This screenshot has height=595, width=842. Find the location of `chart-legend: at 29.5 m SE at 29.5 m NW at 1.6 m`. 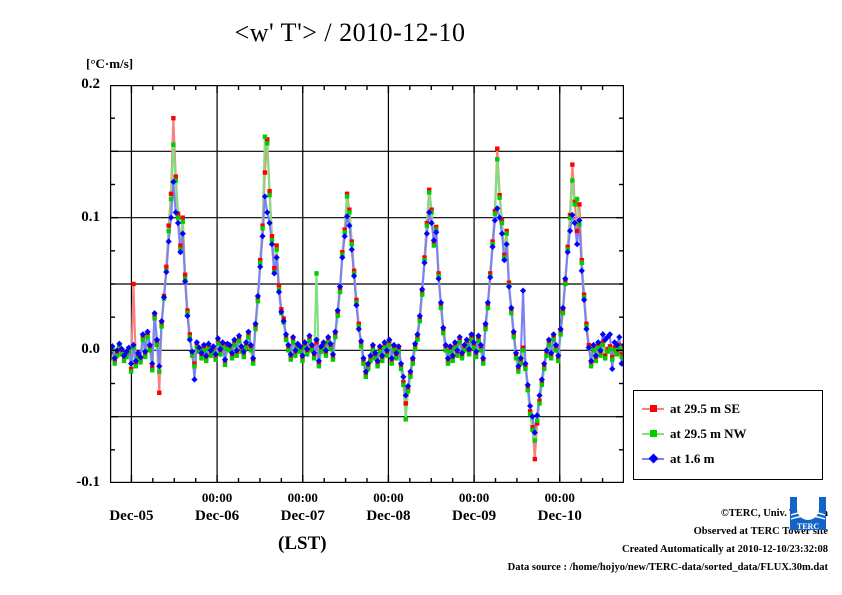

chart-legend: at 29.5 m SE at 29.5 m NW at 1.6 m is located at coordinates (728, 435).